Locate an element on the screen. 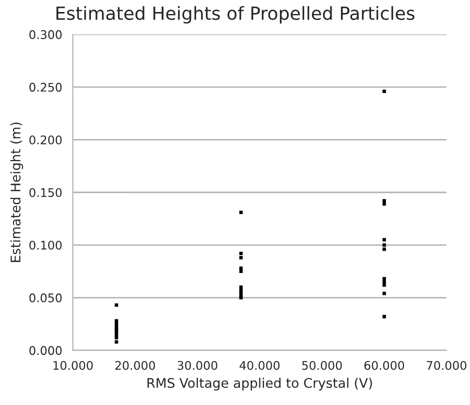  x-tick-label: 10.000 is located at coordinates (73, 365).